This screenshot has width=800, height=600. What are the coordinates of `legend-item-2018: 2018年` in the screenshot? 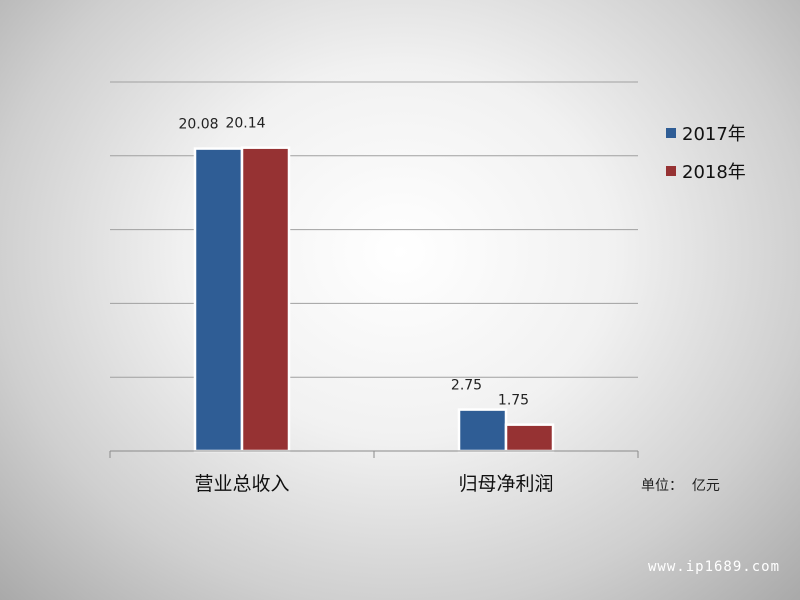 It's located at (706, 171).